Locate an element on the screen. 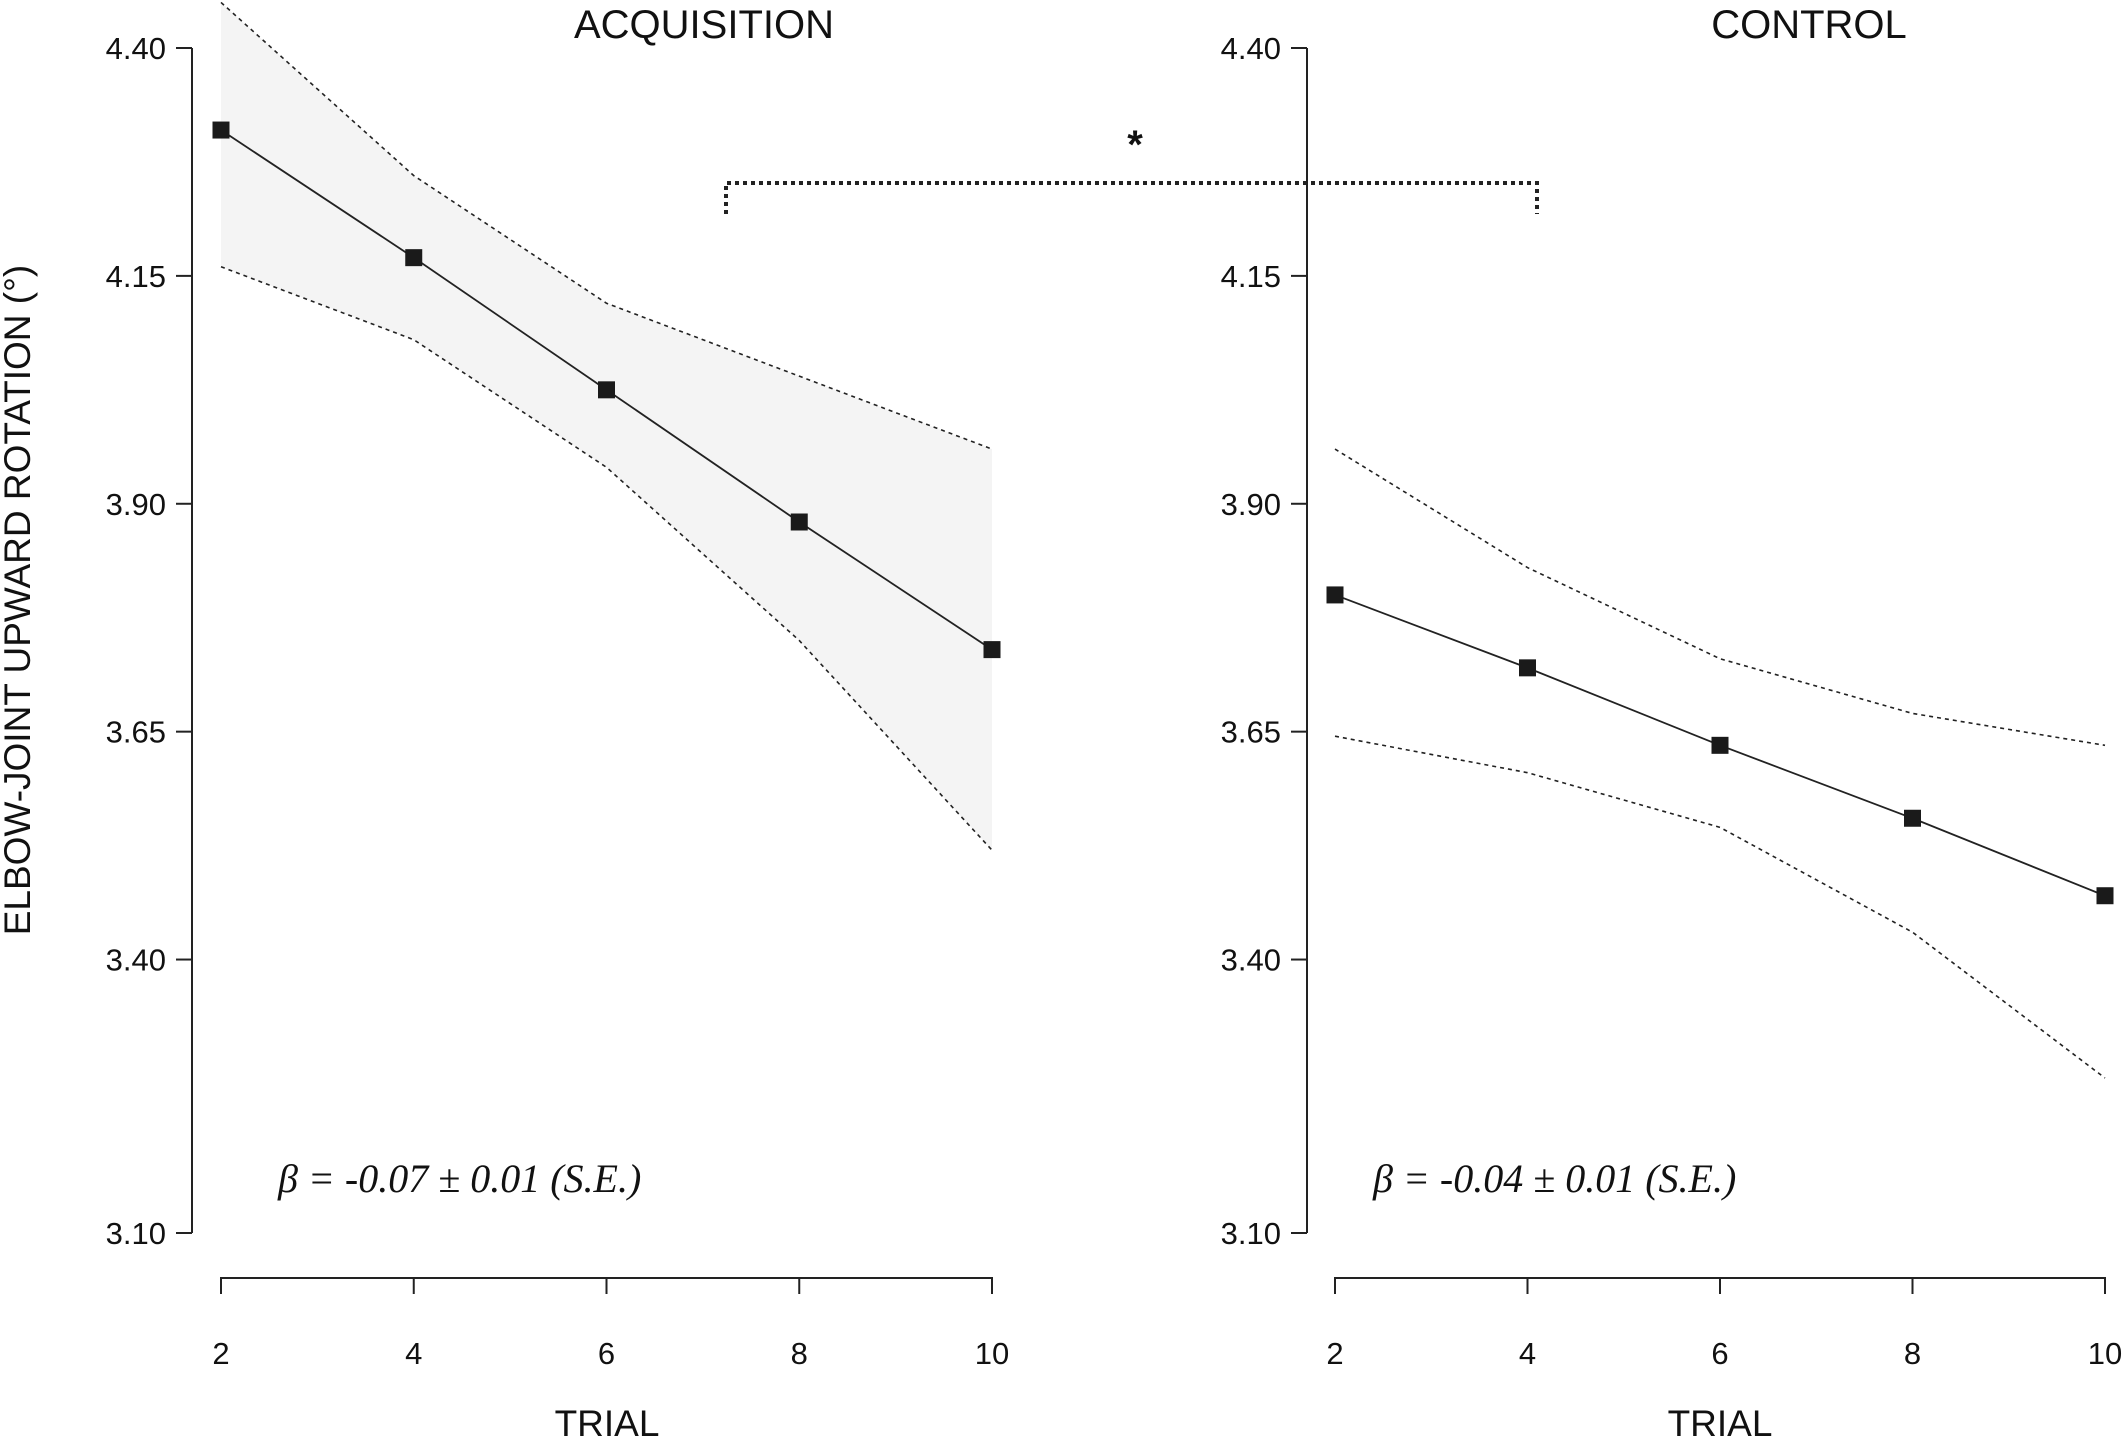  control-x-tick-label-10: 10 is located at coordinates (2105, 1353).